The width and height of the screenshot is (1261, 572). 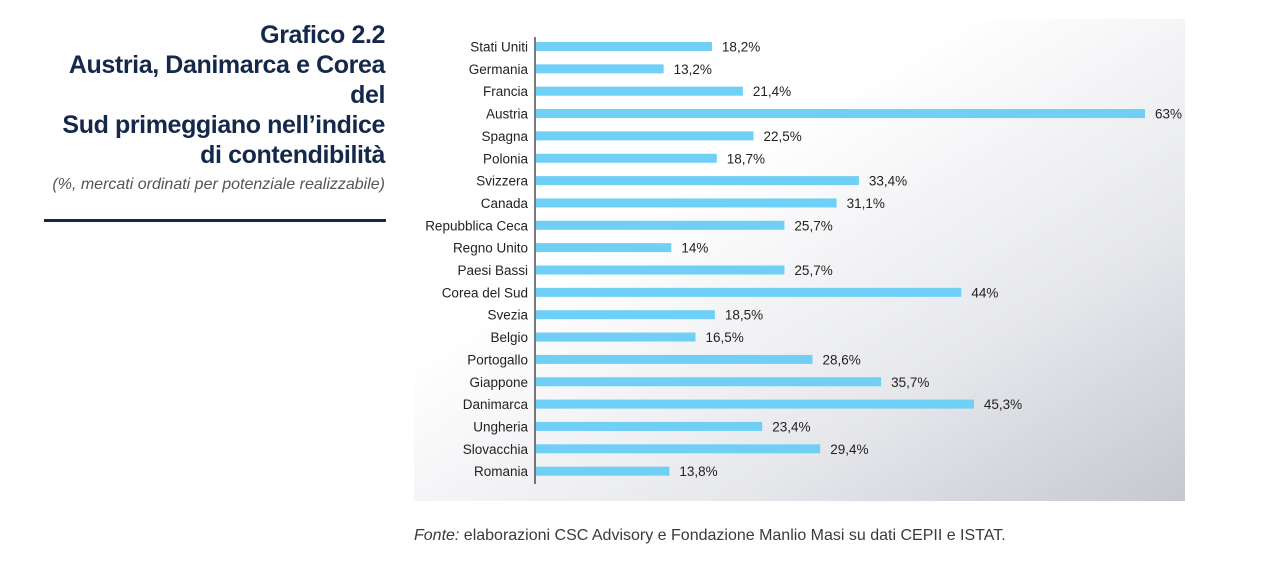 I want to click on value-label: 13,2%, so click(x=693, y=69).